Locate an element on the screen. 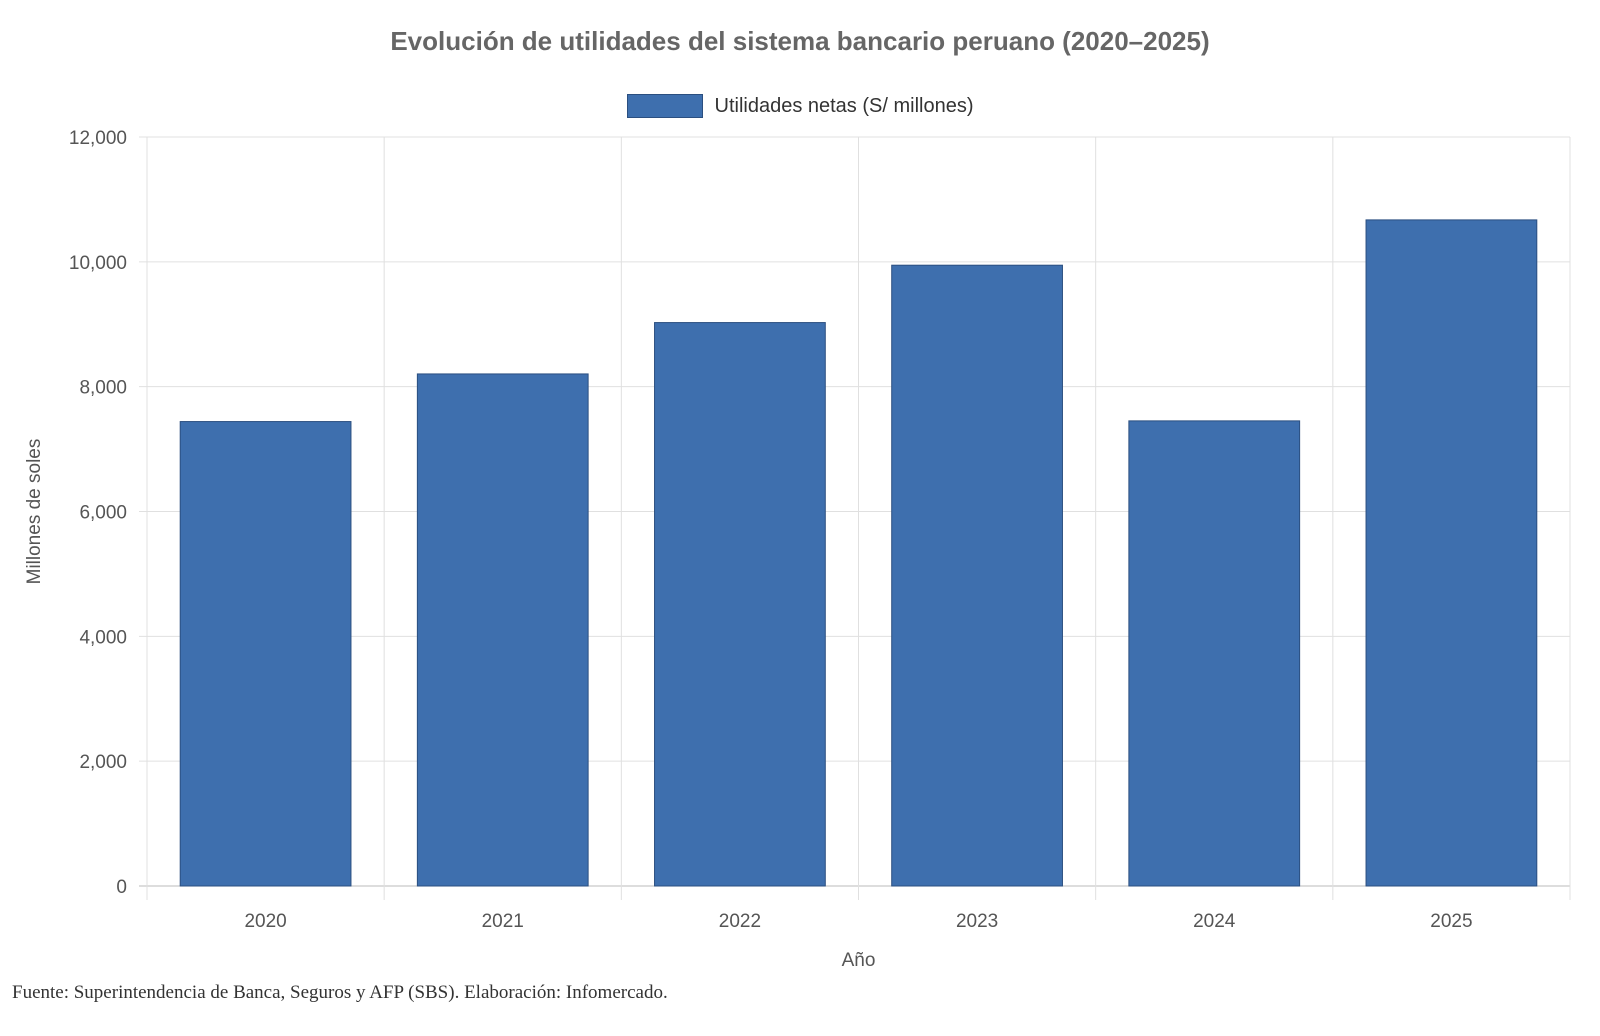 Image resolution: width=1600 pixels, height=1036 pixels. y-tick-label: 12,000 is located at coordinates (98, 138).